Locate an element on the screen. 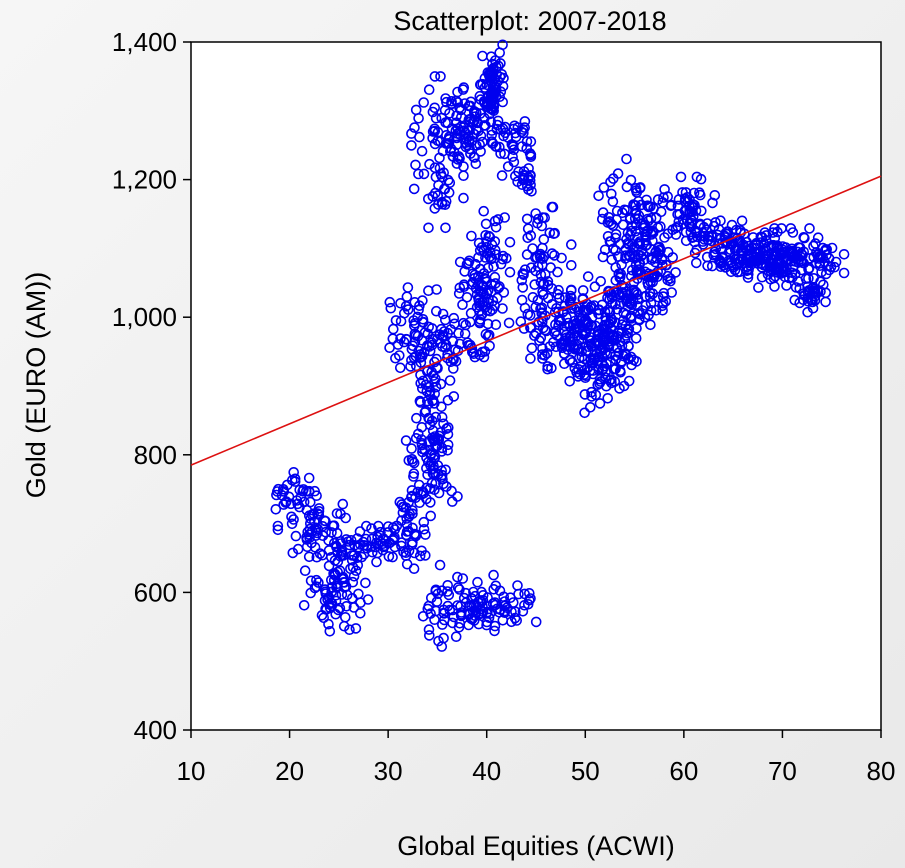 Image resolution: width=905 pixels, height=868 pixels. chart-title: Scatterplot: 2007-2018 is located at coordinates (529, 21).